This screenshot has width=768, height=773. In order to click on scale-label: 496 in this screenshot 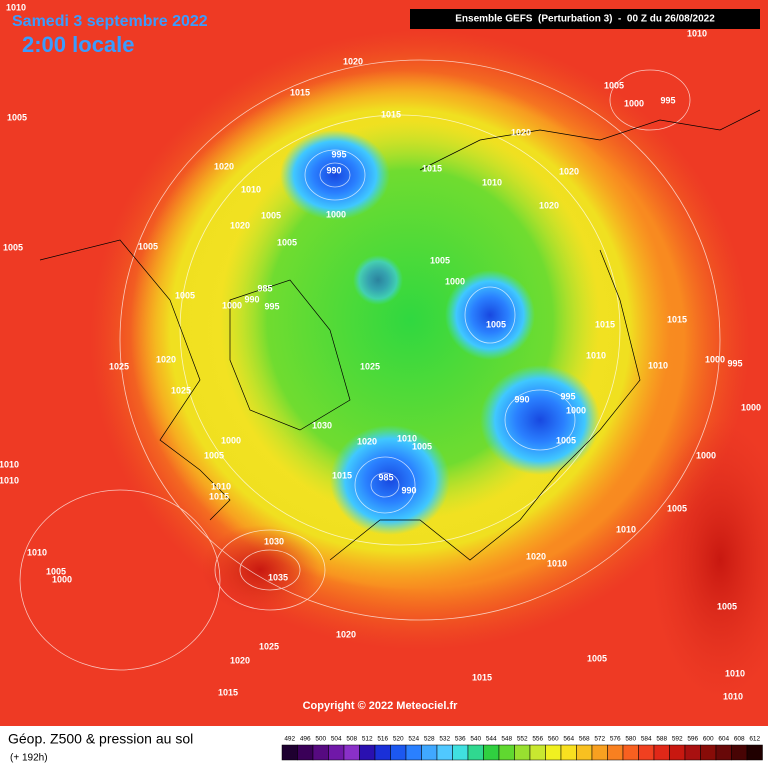, I will do `click(305, 739)`.